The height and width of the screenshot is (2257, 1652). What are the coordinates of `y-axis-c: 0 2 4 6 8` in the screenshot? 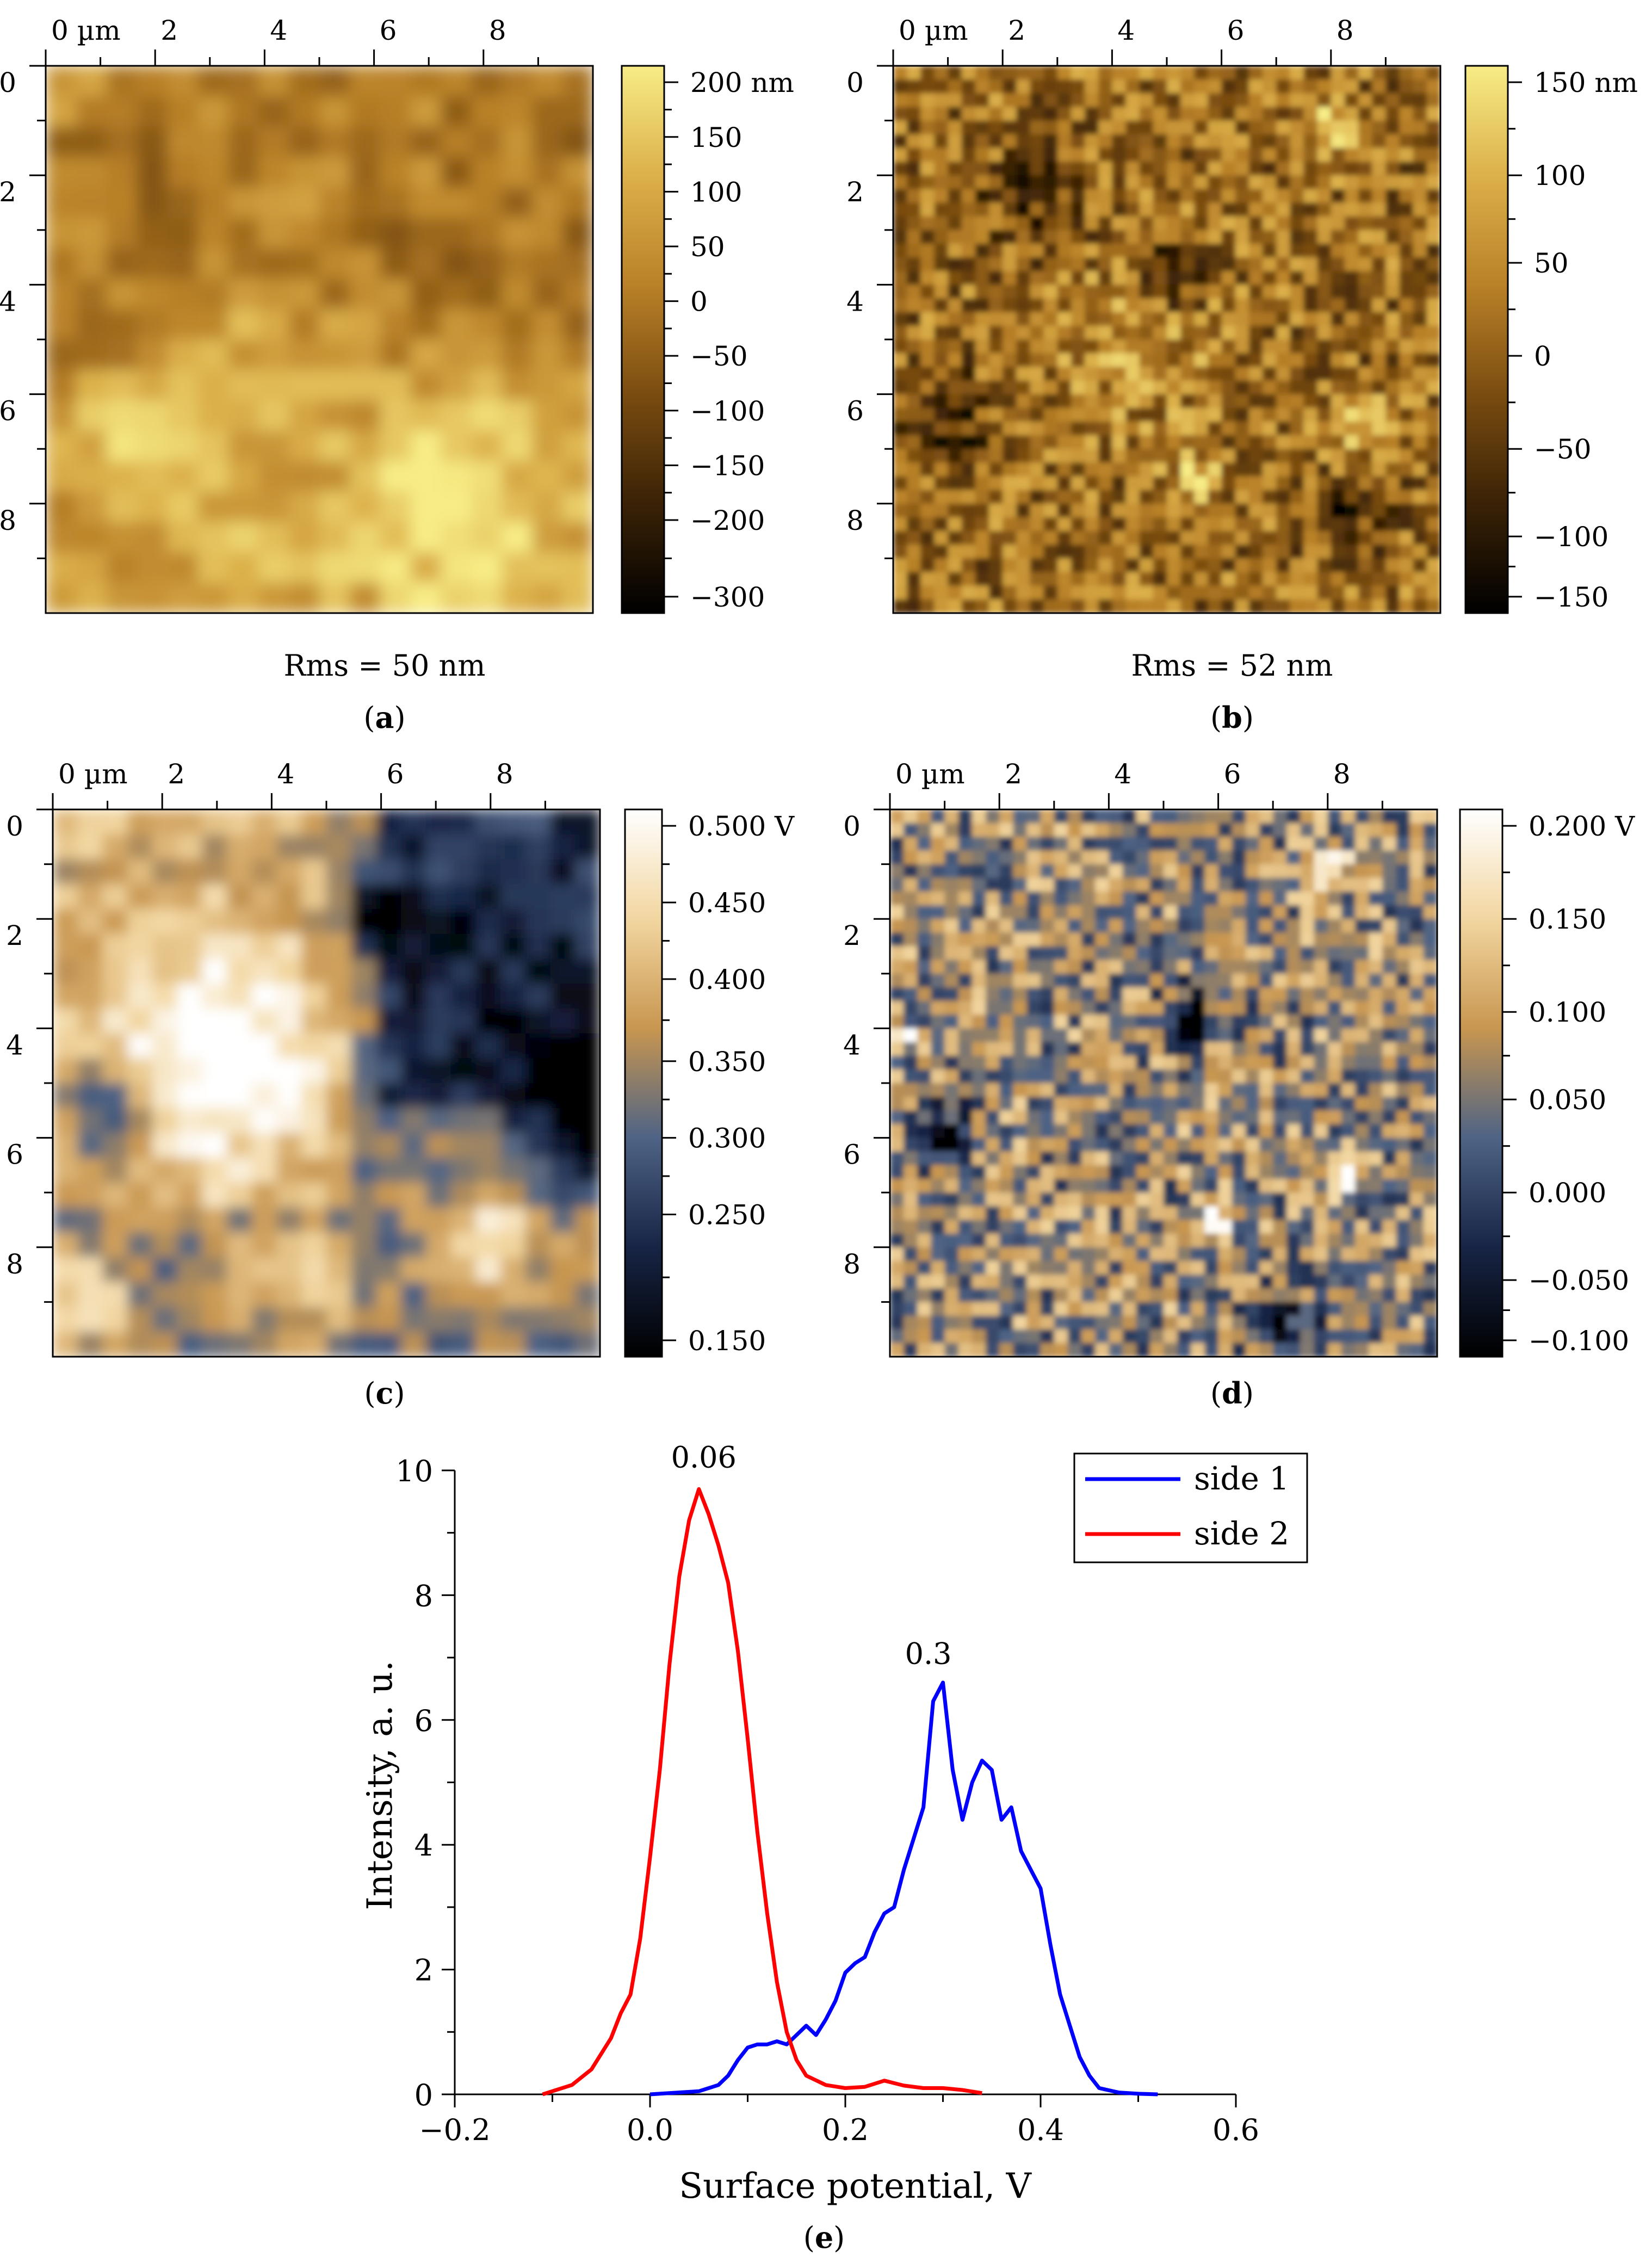 It's located at (29, 1055).